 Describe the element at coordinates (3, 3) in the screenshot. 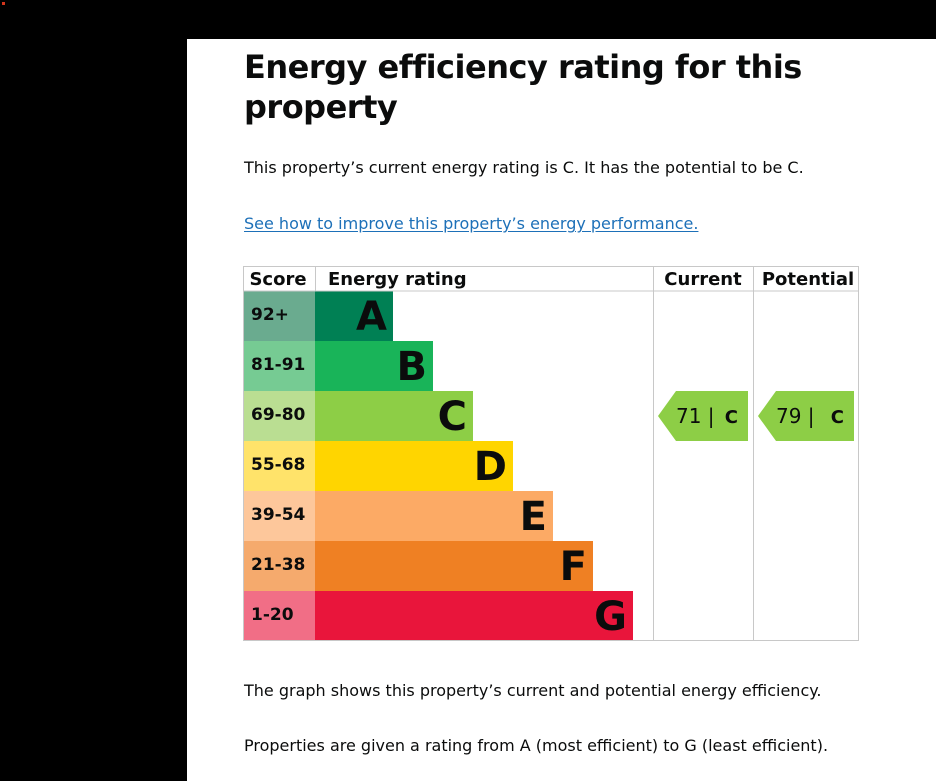

I see `corner-marker` at that location.